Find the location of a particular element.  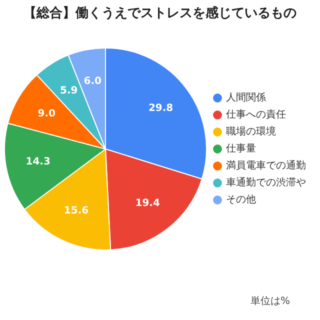

data-label: 5.9 is located at coordinates (69, 90).